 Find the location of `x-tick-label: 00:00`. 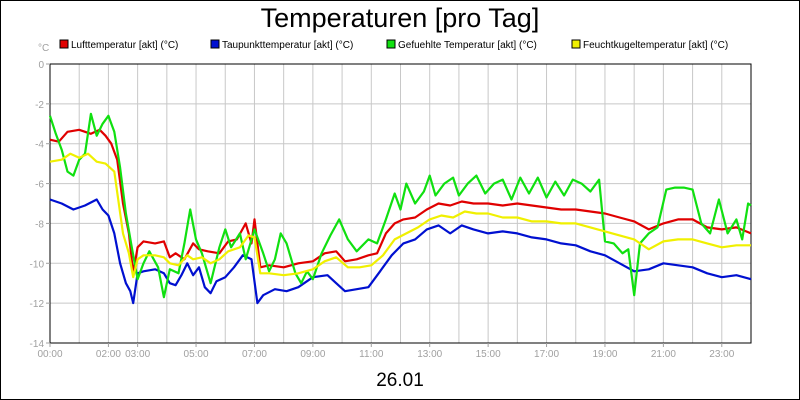

x-tick-label: 00:00 is located at coordinates (49, 354).